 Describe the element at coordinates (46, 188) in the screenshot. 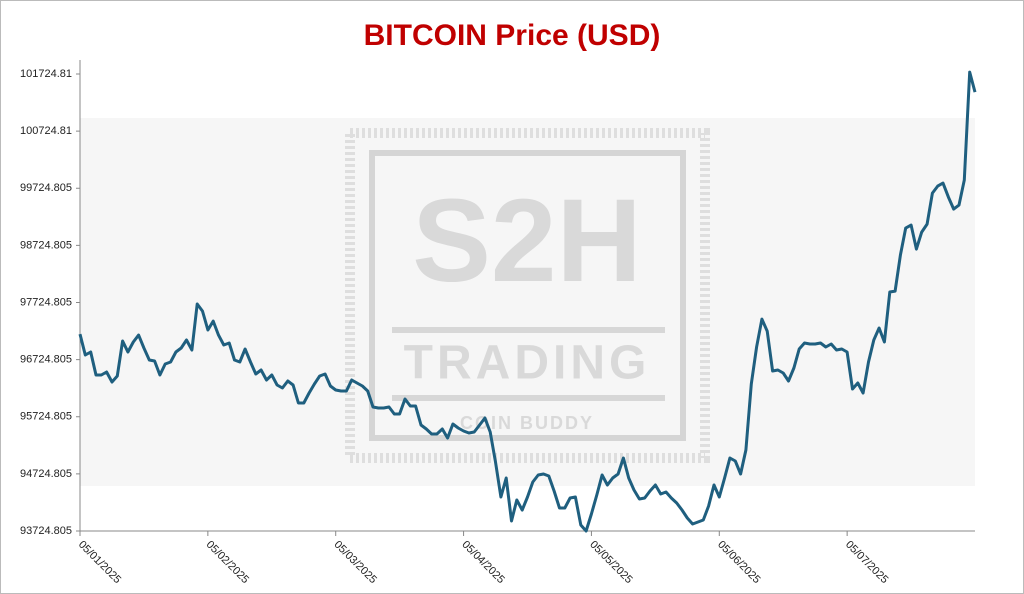

I see `y-tick-label: 99724.805` at that location.